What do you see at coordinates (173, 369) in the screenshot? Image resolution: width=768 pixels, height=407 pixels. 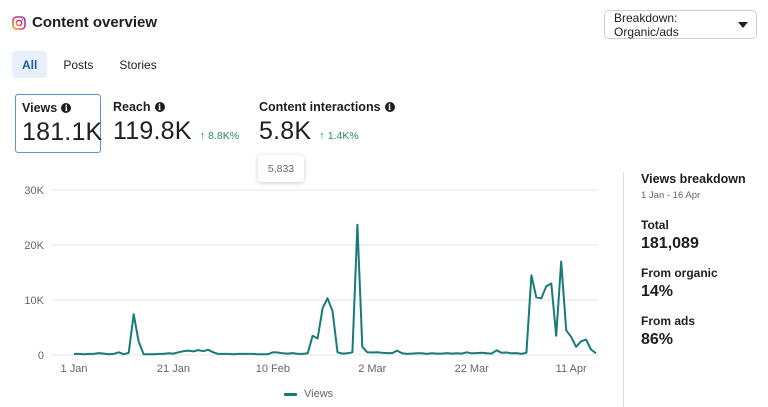 I see `x-tick-label: 21 Jan` at bounding box center [173, 369].